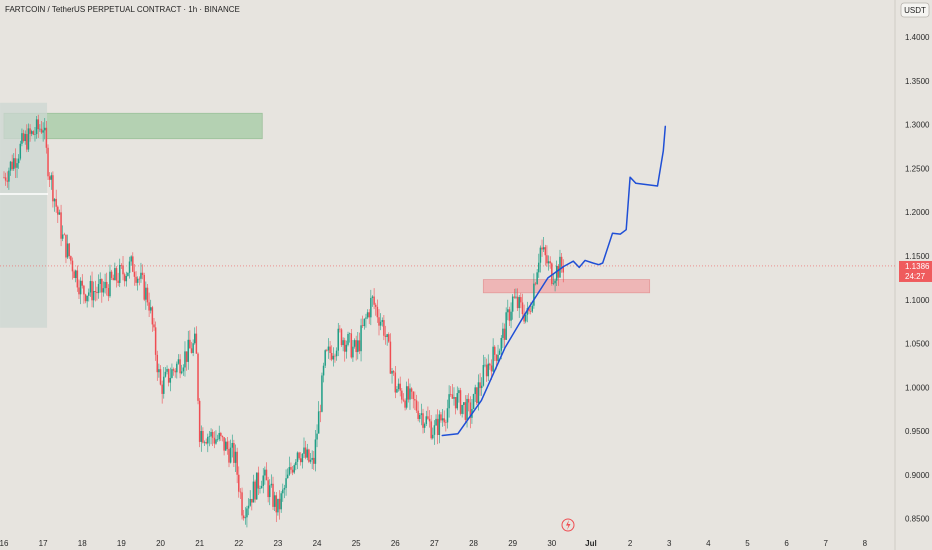  What do you see at coordinates (434, 543) in the screenshot?
I see `time-axis: 16 17 18 19 20 21 22 23 24 25 26 27 28 29 30 Jul 2 3 4 5 6 7 8` at bounding box center [434, 543].